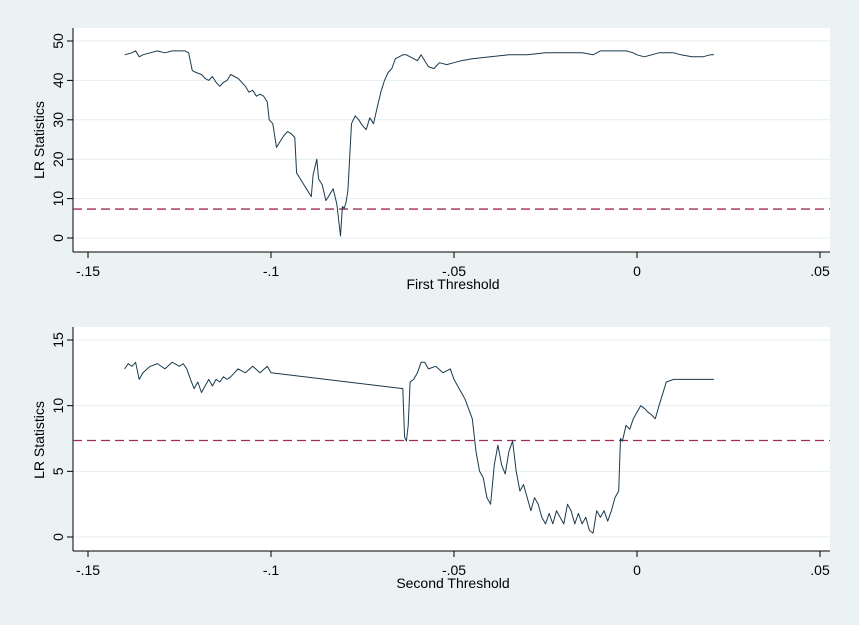 Image resolution: width=859 pixels, height=625 pixels. What do you see at coordinates (58, 120) in the screenshot?
I see `y-tick-label: 30` at bounding box center [58, 120].